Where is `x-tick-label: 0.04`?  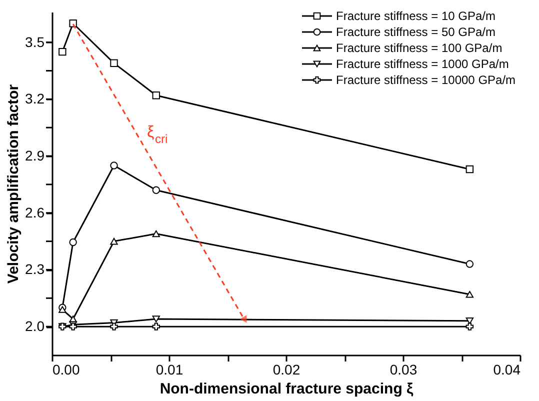
x-tick-label: 0.04 is located at coordinates (507, 370).